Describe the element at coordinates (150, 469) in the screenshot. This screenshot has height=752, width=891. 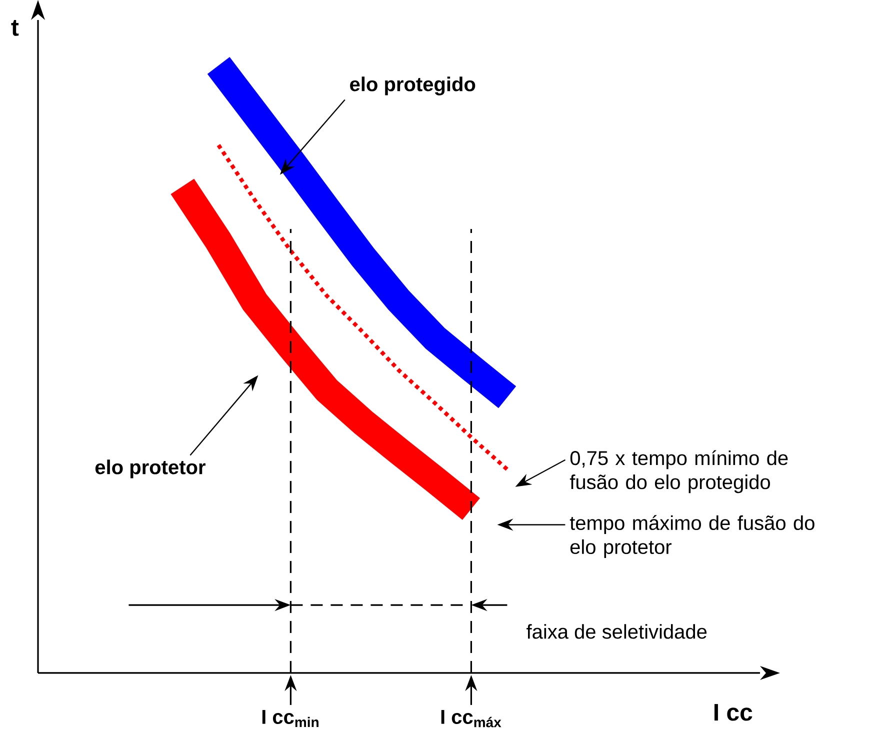
I see `annotation: elo protetor` at that location.